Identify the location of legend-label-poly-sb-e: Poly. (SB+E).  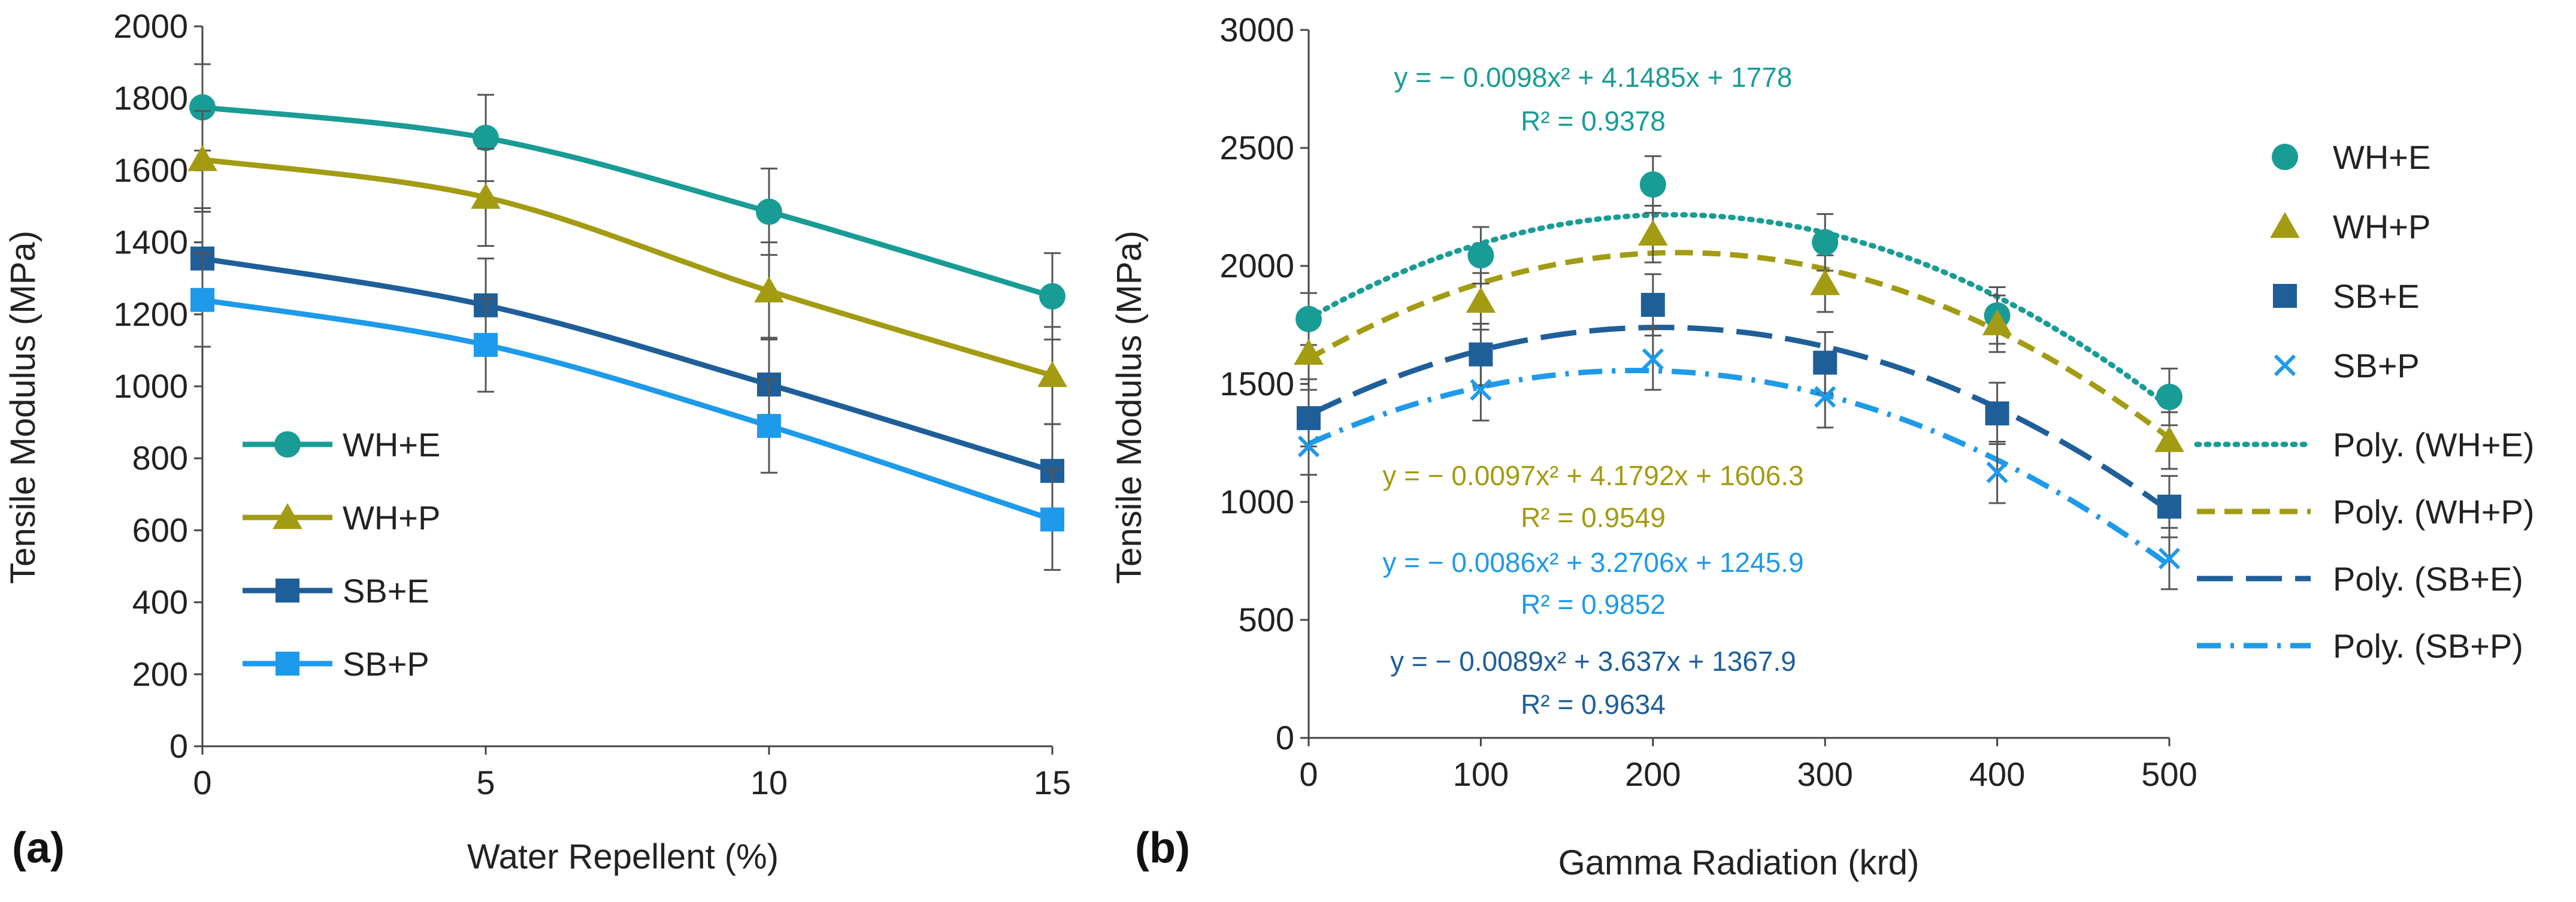
(2428, 579).